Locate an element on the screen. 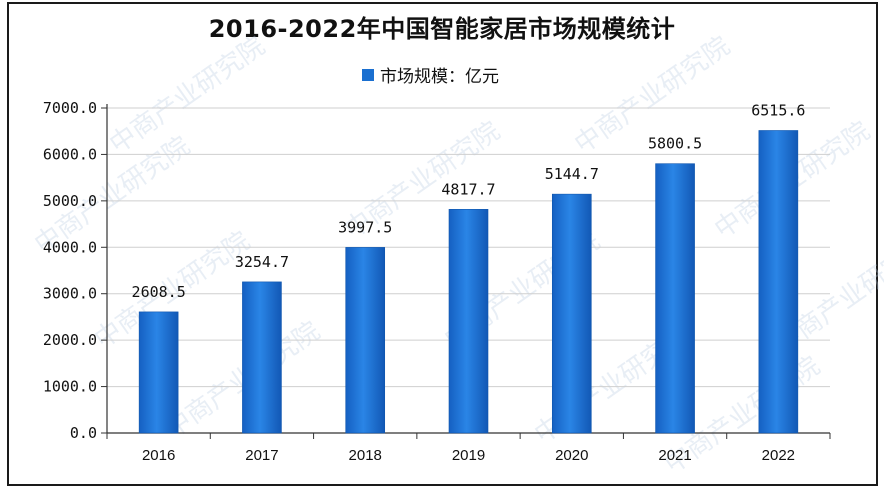  bar-2022 is located at coordinates (778, 282).